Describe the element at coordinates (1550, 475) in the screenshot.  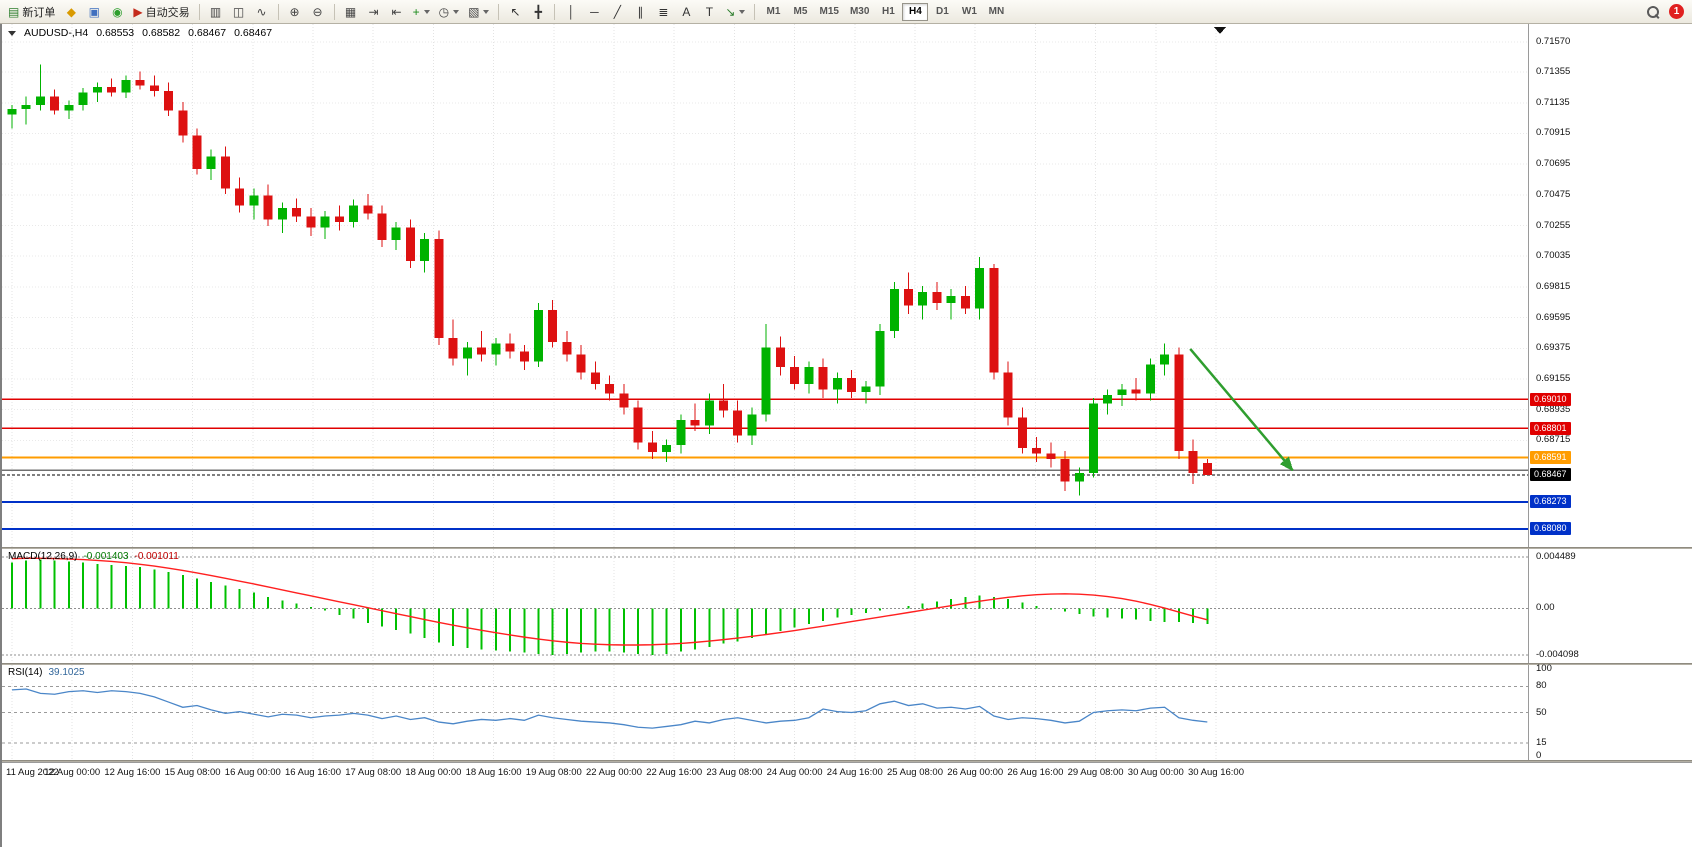
I see `price-tag: 0.68467` at that location.